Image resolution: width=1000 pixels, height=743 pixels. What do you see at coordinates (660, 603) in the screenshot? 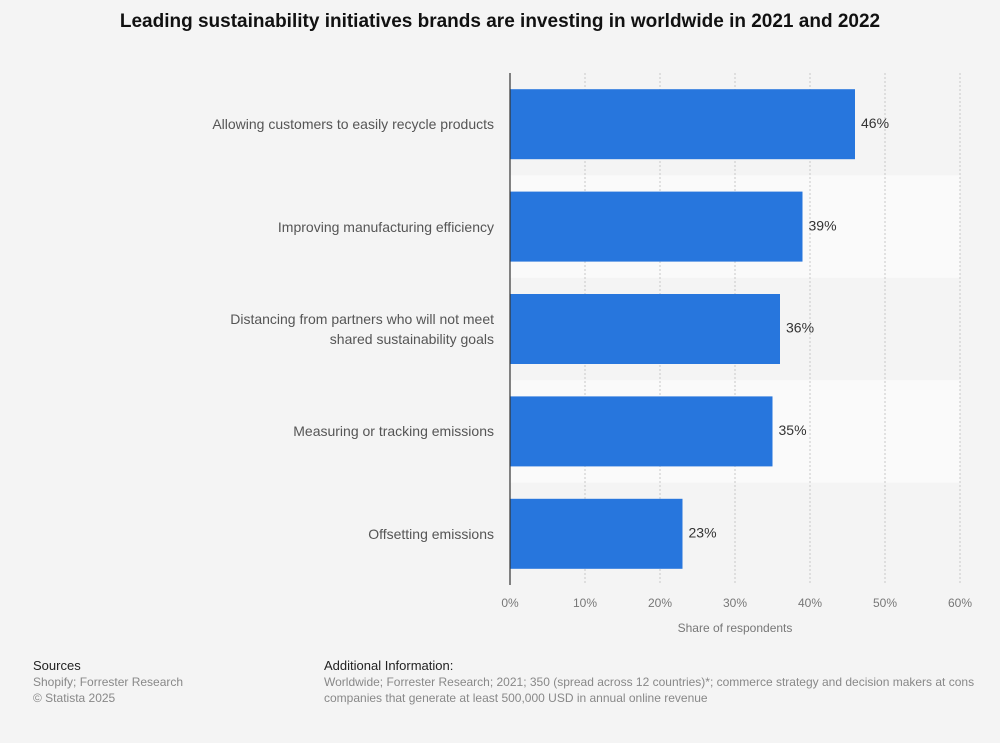
I see `x-tick-label: 20%` at bounding box center [660, 603].